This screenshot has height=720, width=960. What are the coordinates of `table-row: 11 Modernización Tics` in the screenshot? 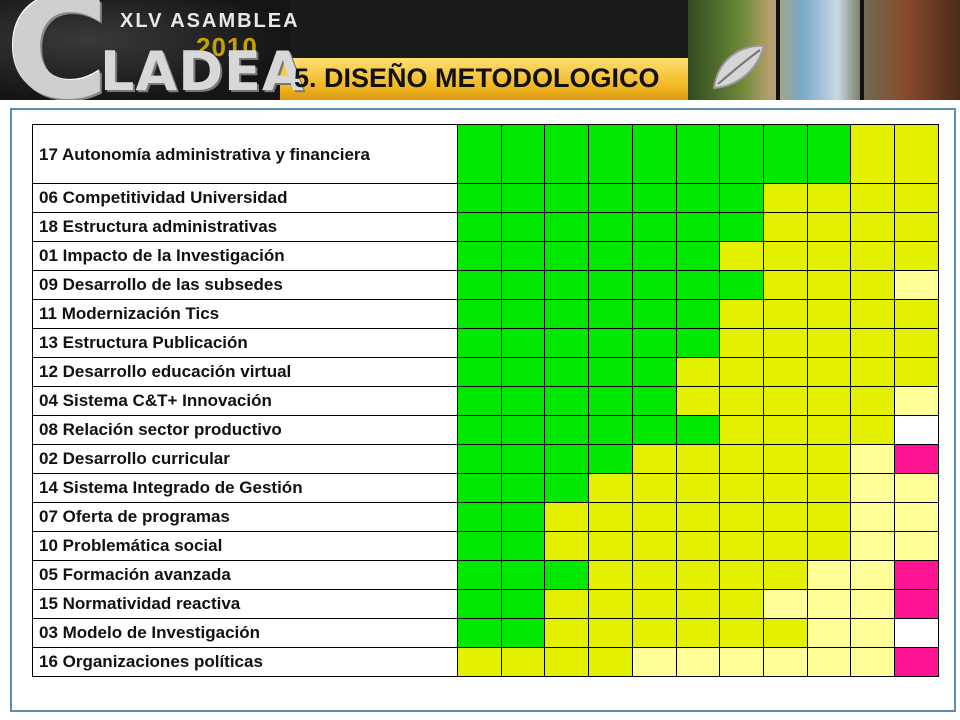 It's located at (485, 314).